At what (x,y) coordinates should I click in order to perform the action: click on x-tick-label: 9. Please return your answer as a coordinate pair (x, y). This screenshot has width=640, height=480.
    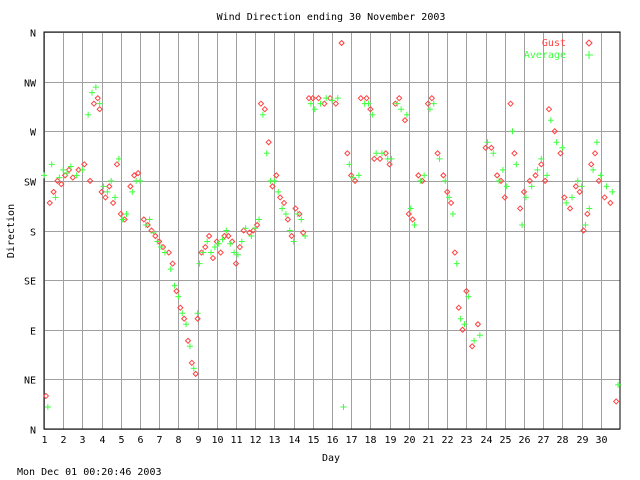
    Looking at the image, I should click on (198, 440).